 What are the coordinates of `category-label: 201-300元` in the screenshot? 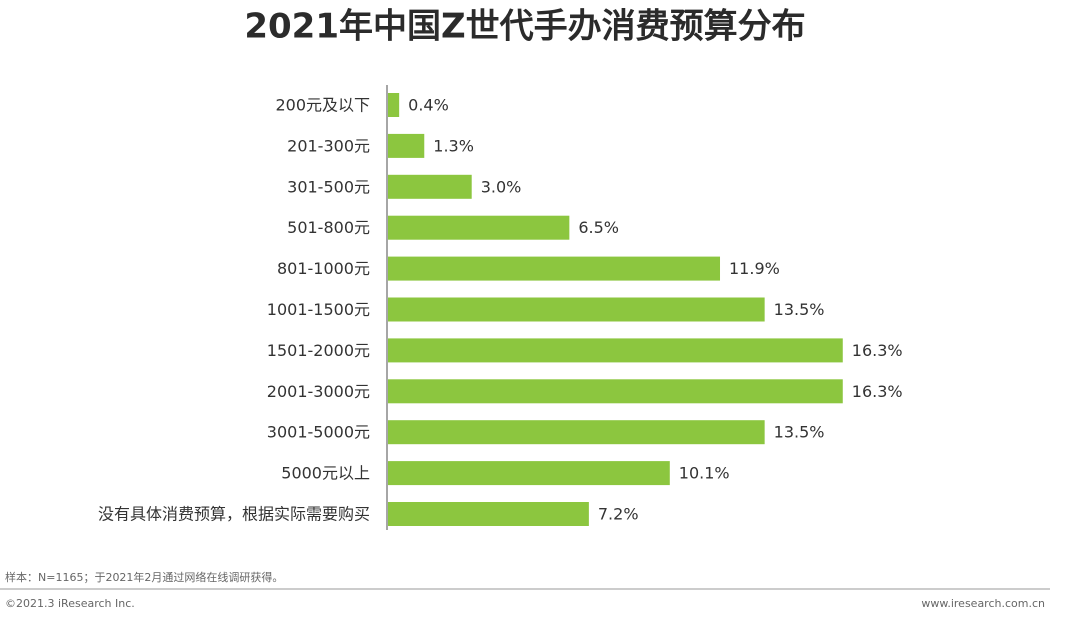 It's located at (328, 145).